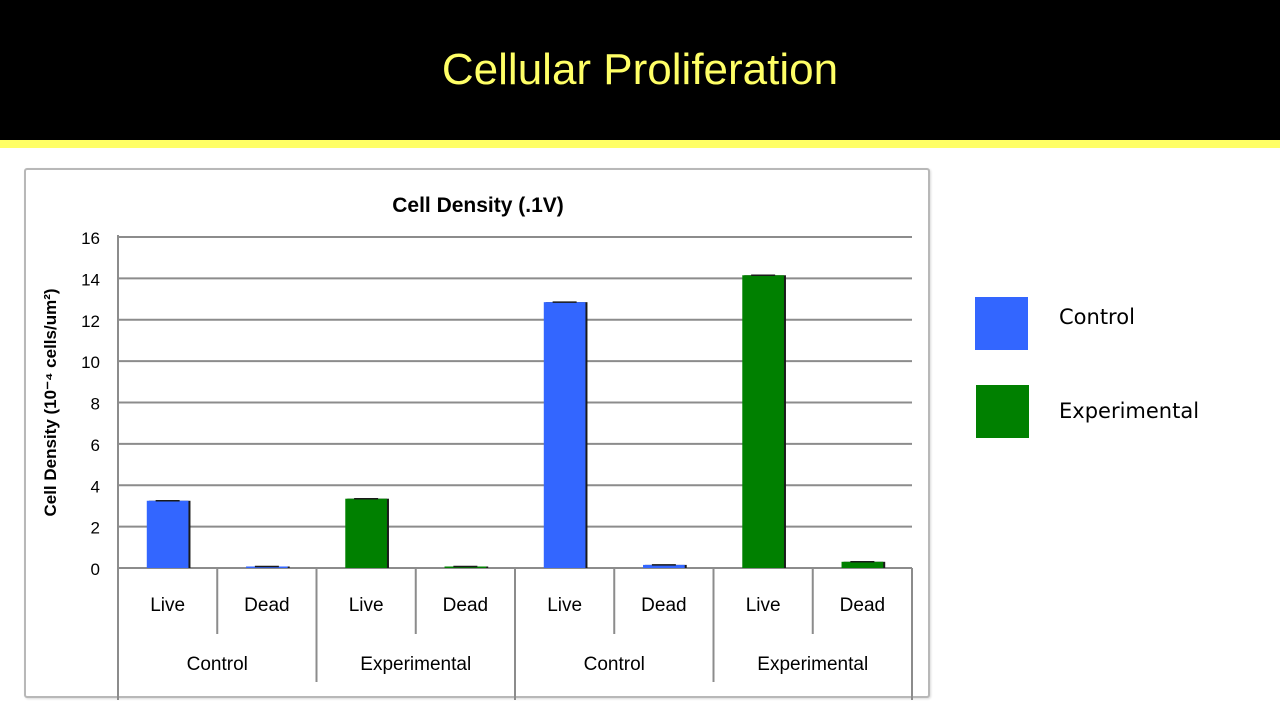  I want to click on slide-title: Cellular Proliferation, so click(640, 69).